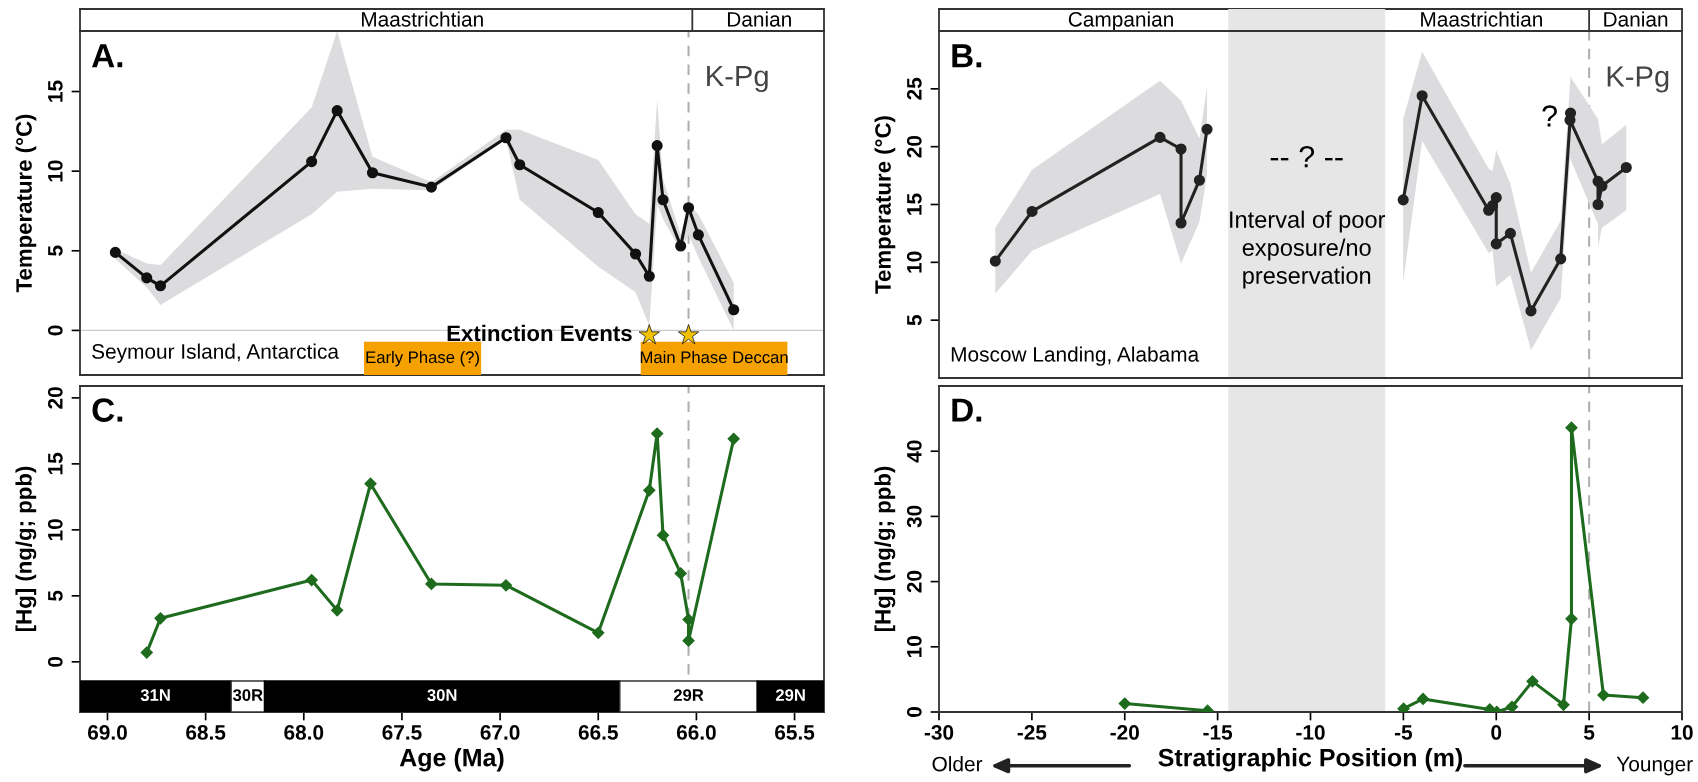 The image size is (1698, 782). I want to click on y-tick-label: 30, so click(914, 516).